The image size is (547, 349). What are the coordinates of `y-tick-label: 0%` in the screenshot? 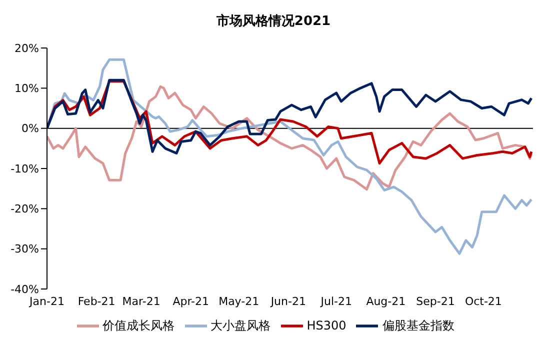 It's located at (30, 129).